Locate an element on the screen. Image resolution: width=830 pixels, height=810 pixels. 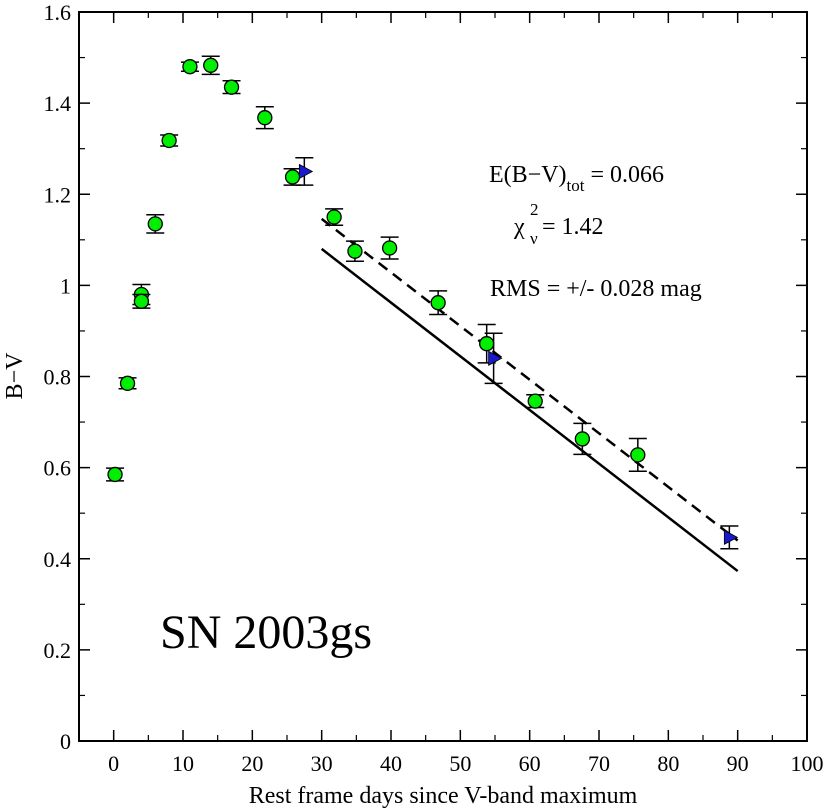
ebv-subscript: tot is located at coordinates (576, 185).